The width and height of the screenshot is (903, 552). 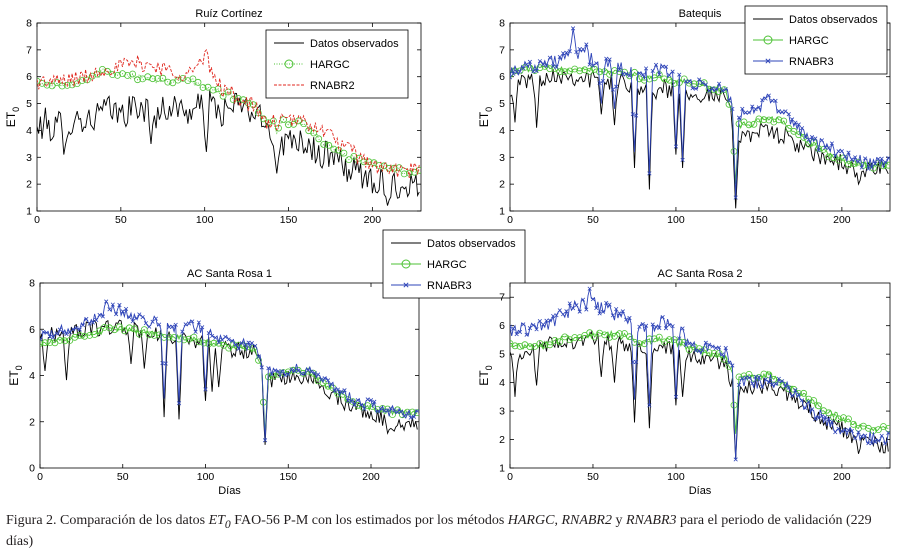 What do you see at coordinates (502, 212) in the screenshot?
I see `y-tick-label: 1` at bounding box center [502, 212].